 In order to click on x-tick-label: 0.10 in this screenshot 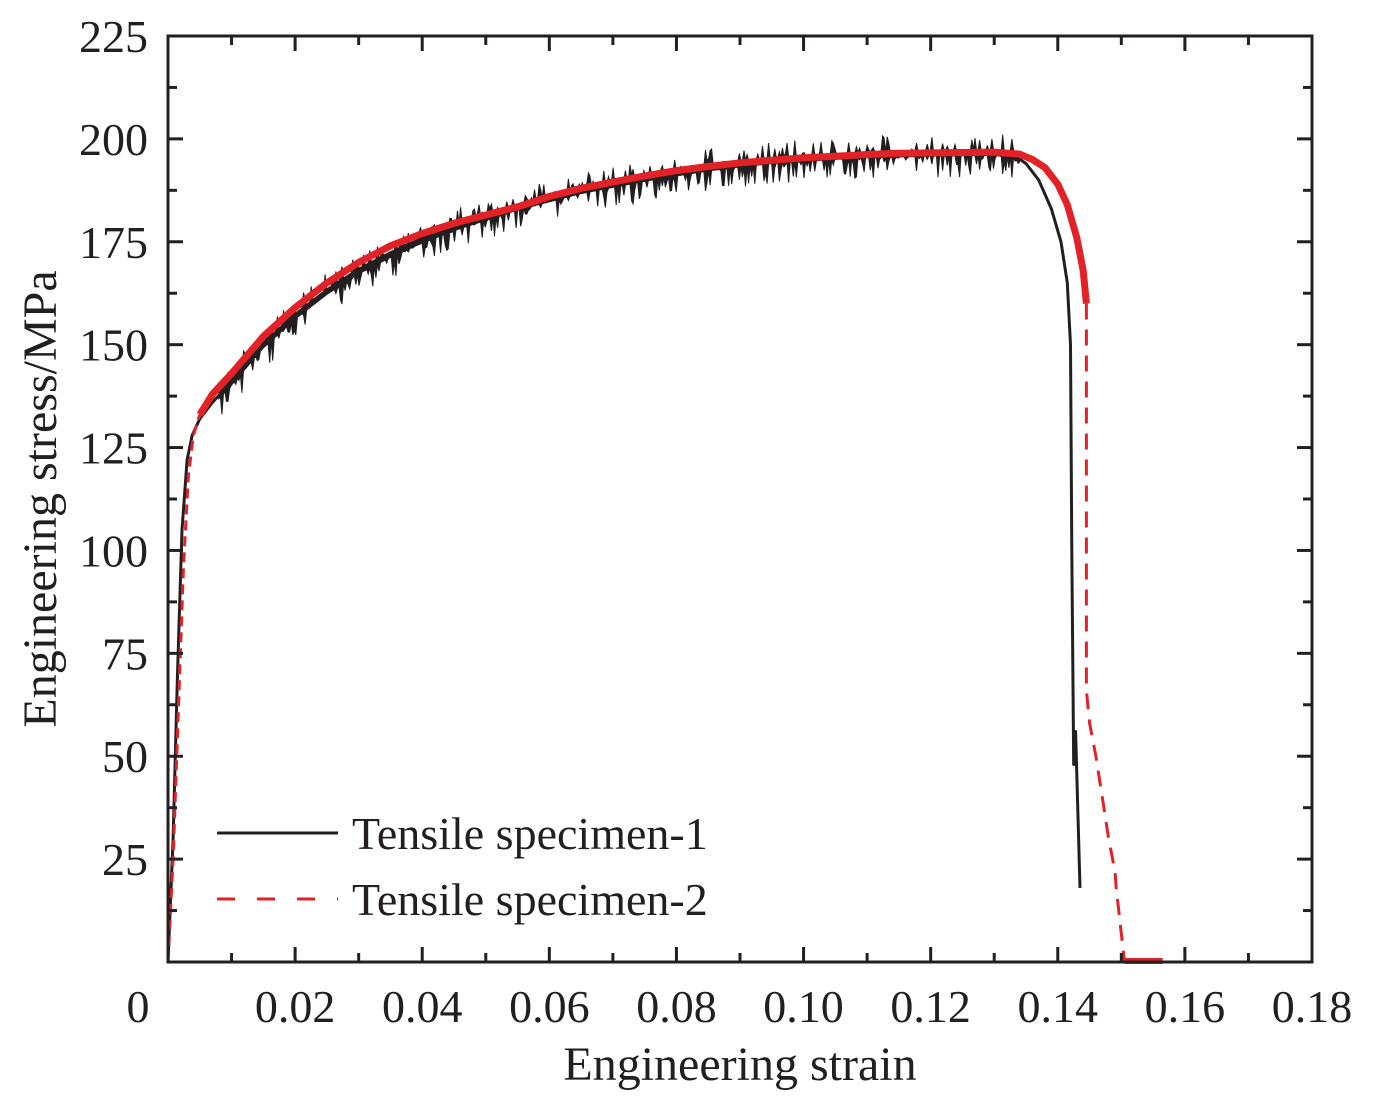, I will do `click(803, 1006)`.